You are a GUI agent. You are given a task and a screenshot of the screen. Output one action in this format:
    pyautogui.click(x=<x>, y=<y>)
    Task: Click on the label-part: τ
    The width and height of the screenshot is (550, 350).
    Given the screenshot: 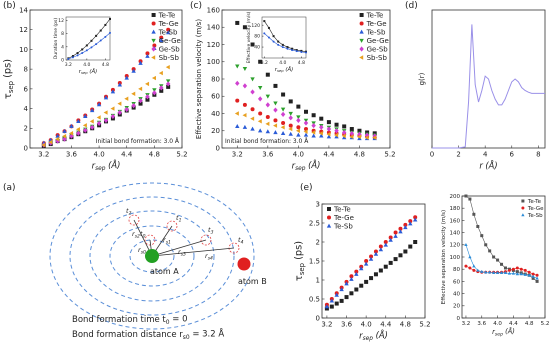 What is the action you would take?
    pyautogui.click(x=299, y=278)
    